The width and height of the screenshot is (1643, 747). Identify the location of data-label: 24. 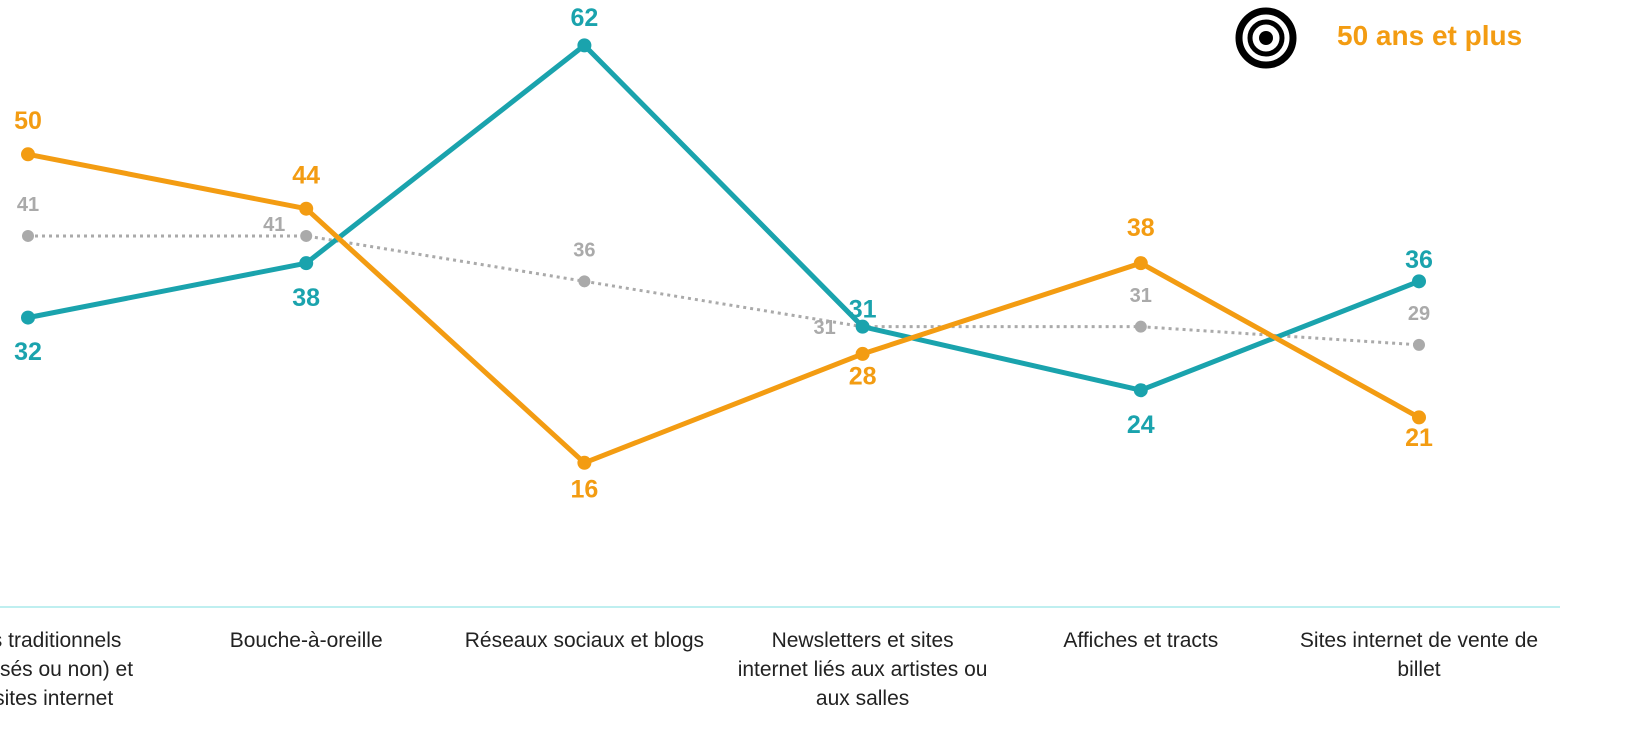
(1141, 425).